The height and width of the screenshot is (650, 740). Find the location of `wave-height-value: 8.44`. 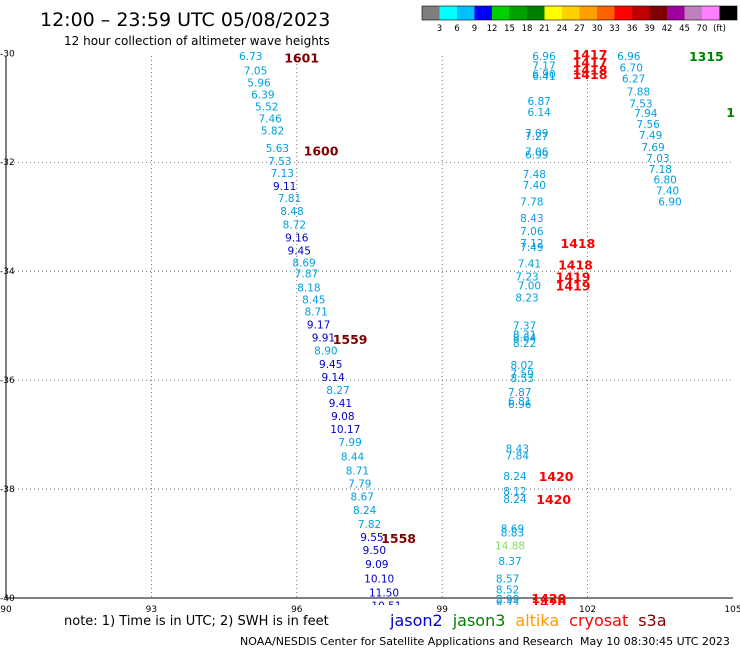

wave-height-value: 8.44 is located at coordinates (353, 457).